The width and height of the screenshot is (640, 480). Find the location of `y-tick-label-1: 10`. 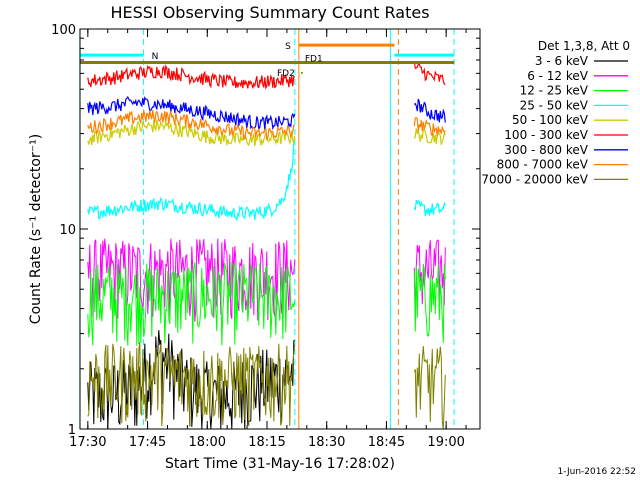

y-tick-label-1: 10 is located at coordinates (67, 230).